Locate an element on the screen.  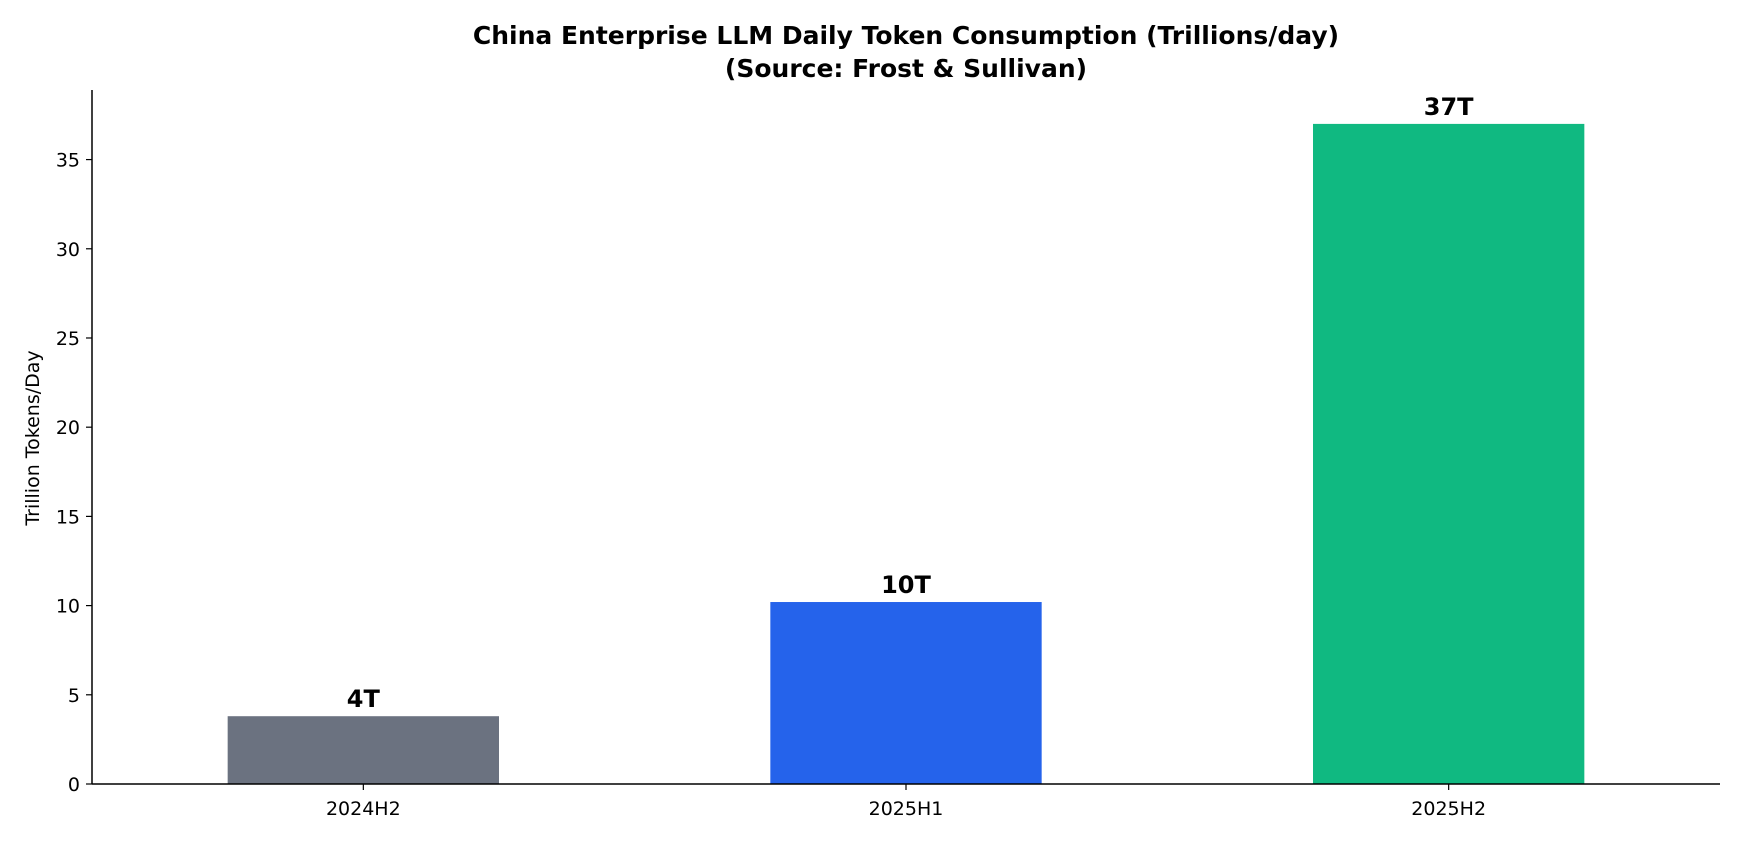
y-tick-label: 0 is located at coordinates (74, 785).